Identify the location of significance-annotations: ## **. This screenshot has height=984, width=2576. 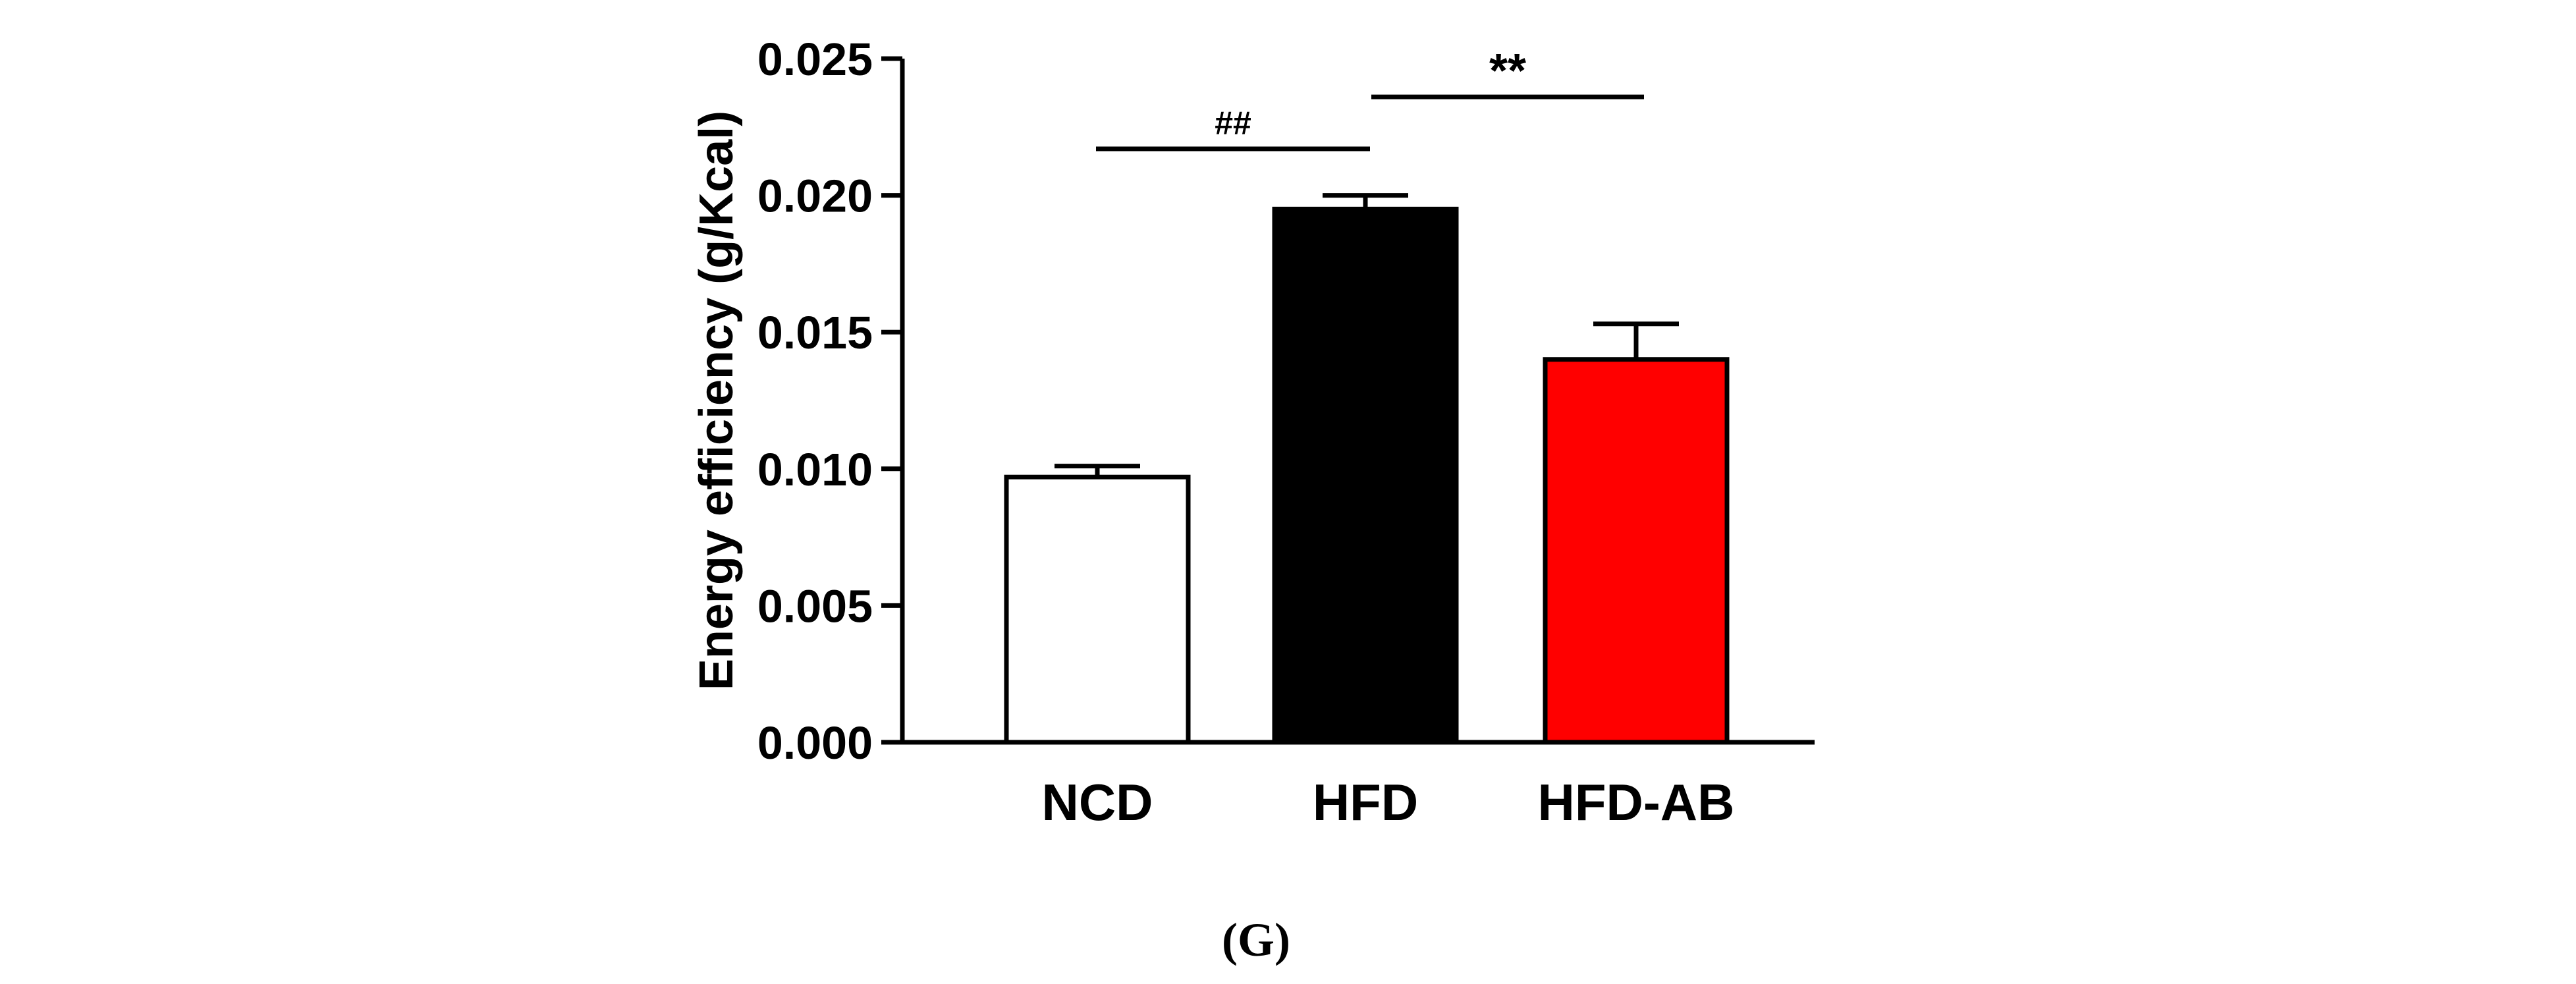
(1370, 98).